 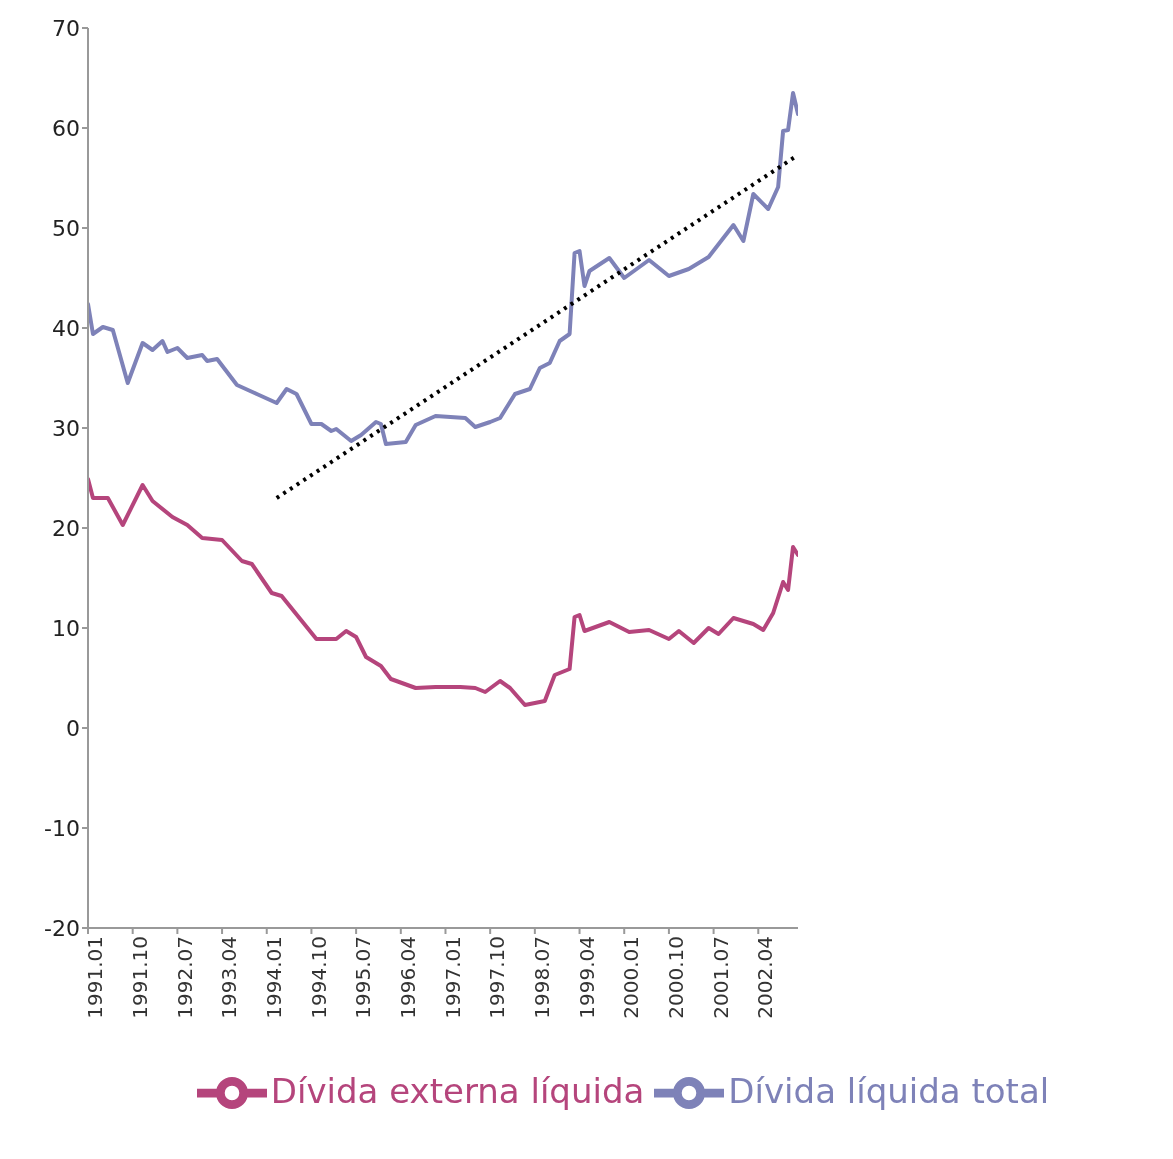 What do you see at coordinates (318, 977) in the screenshot?
I see `x-tick-label: 1994.10` at bounding box center [318, 977].